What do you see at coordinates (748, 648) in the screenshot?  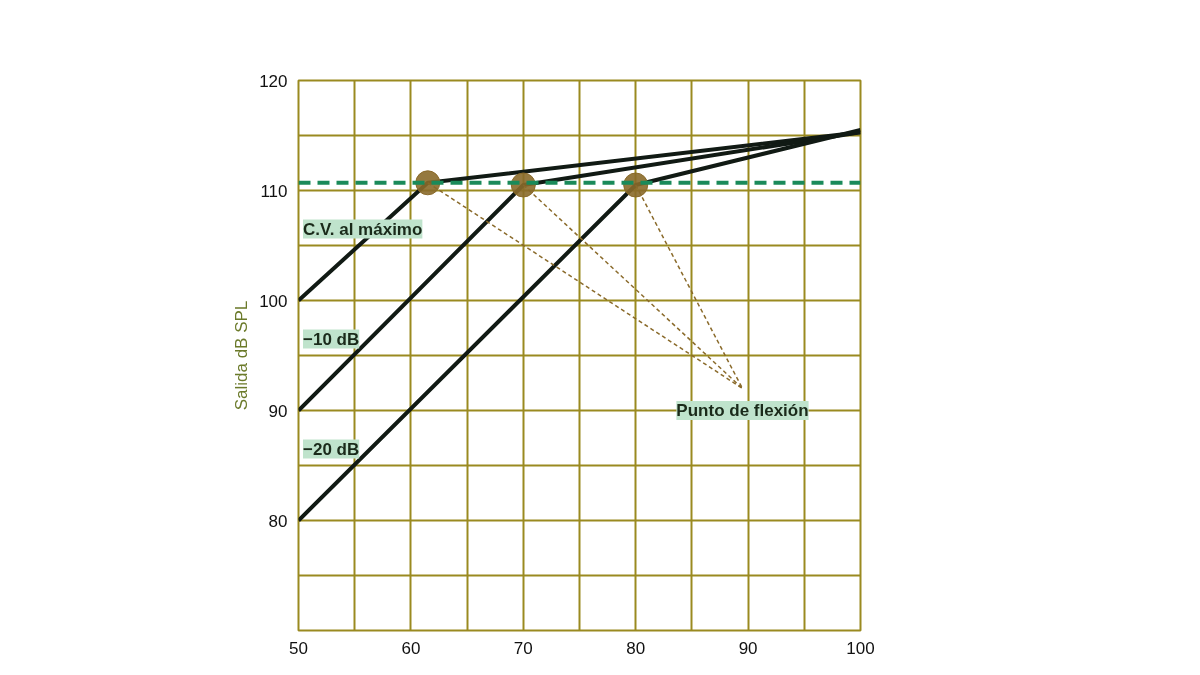 I see `x-tick-label: 90` at bounding box center [748, 648].